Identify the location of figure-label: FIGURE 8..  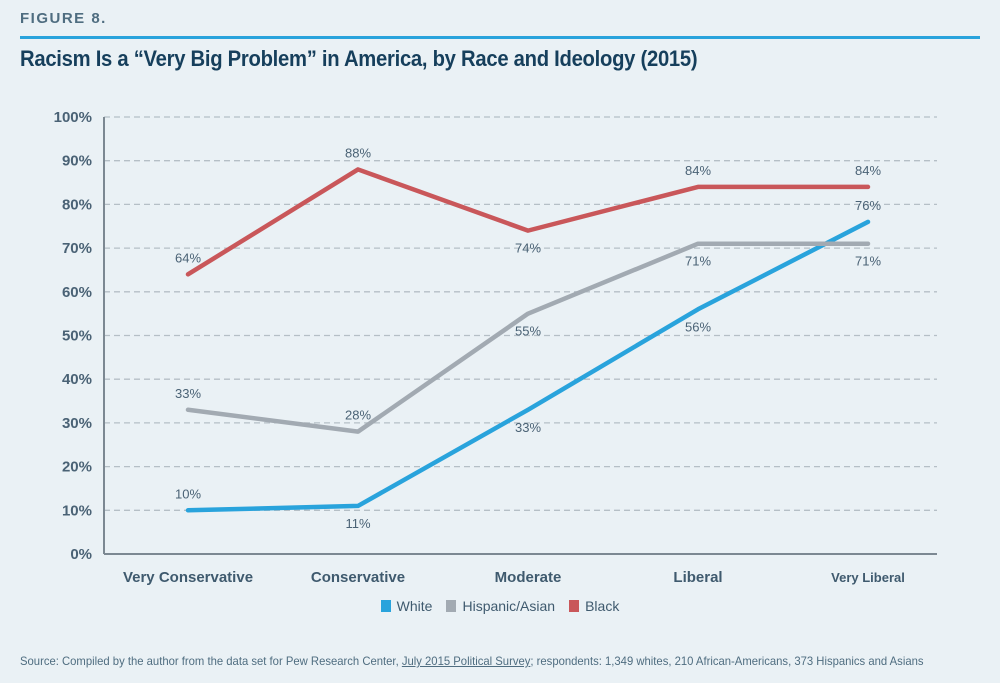
(63, 18).